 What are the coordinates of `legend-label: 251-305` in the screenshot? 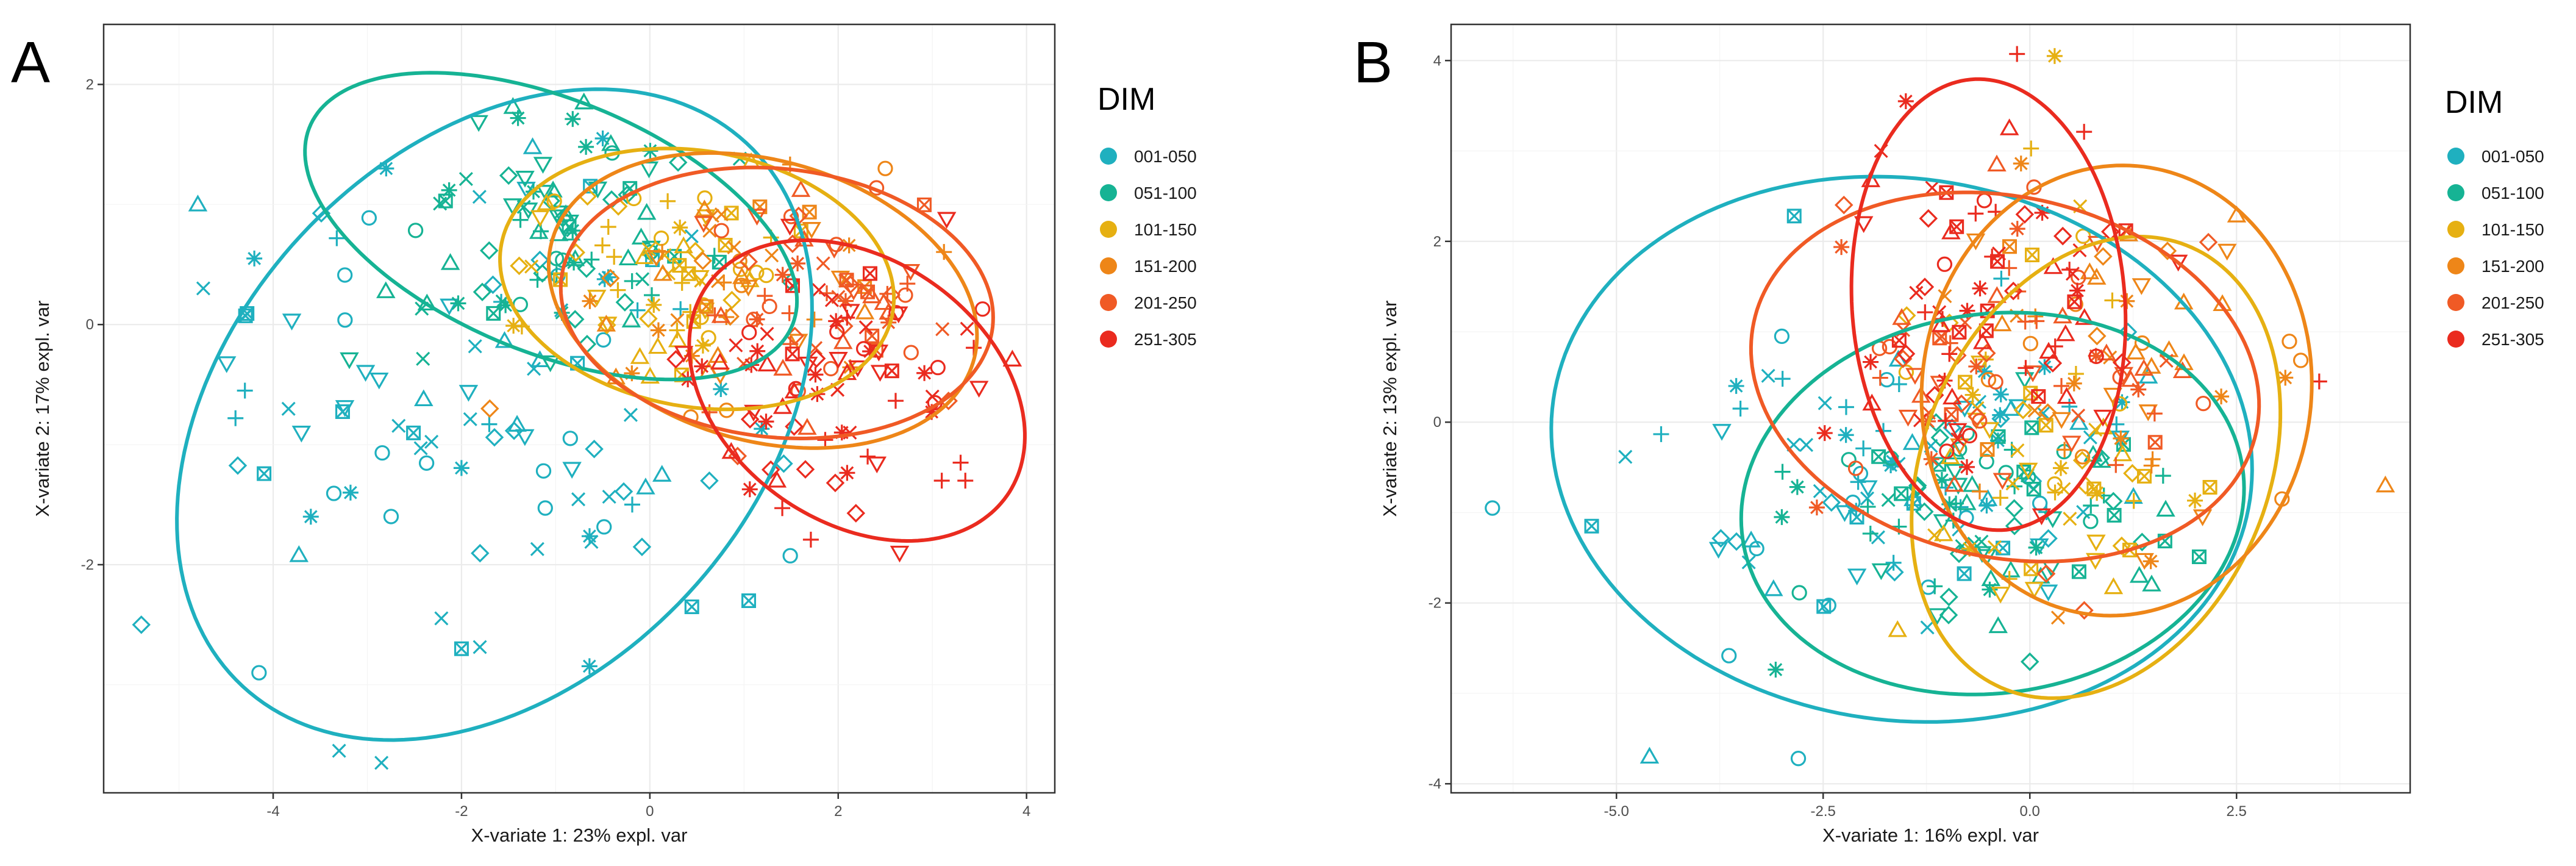 It's located at (1165, 339).